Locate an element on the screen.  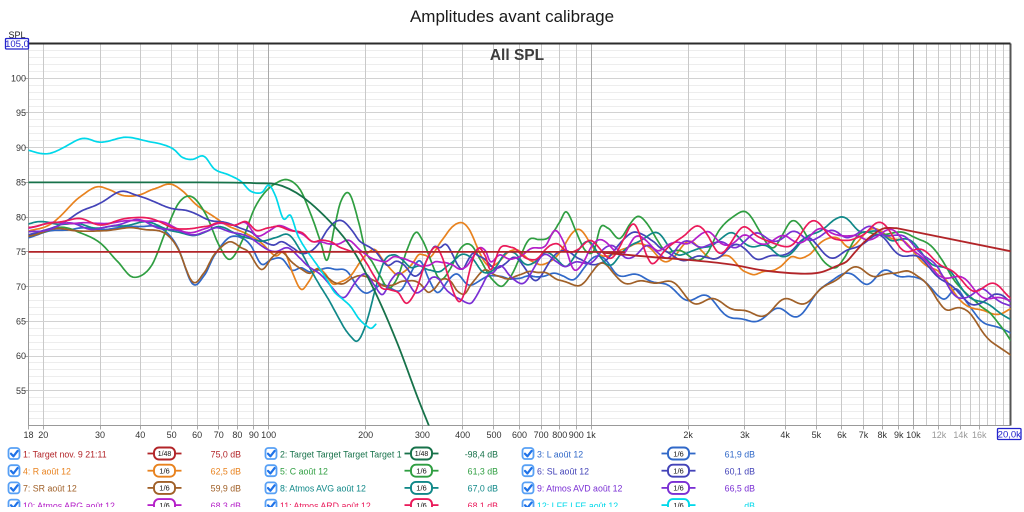
svg-text: 4: R août 12 is located at coordinates (47, 472).